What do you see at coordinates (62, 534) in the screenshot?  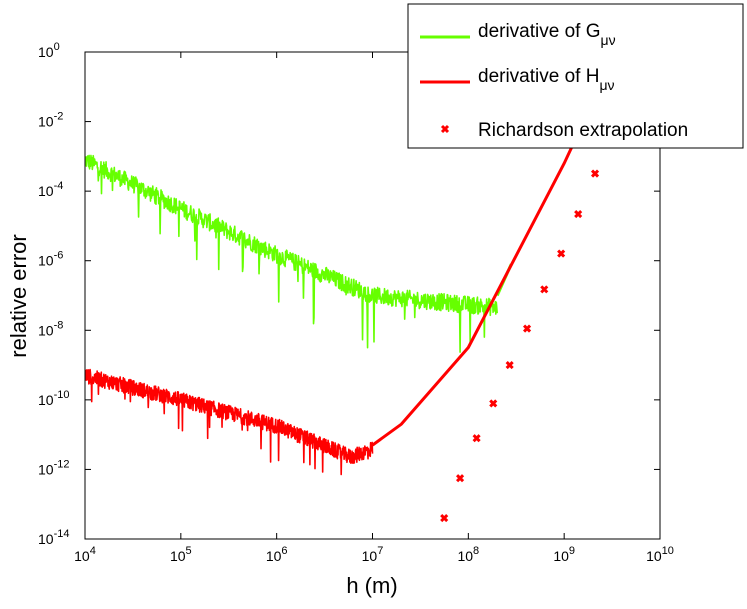 I see `y-tick-exponent: -14` at bounding box center [62, 534].